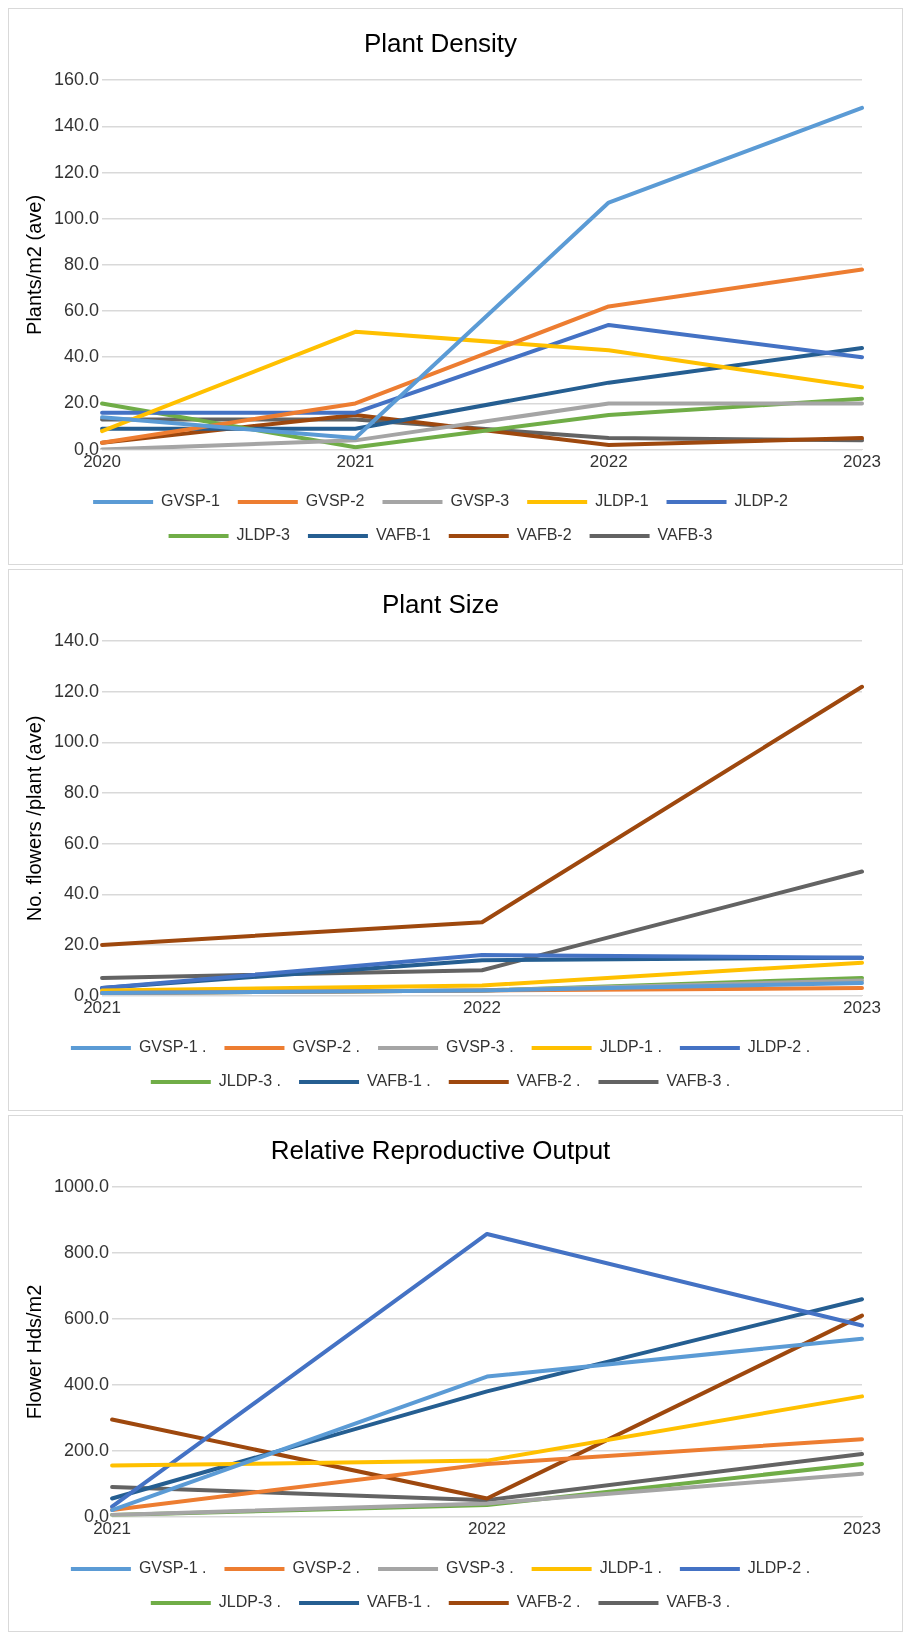 Image resolution: width=911 pixels, height=1632 pixels. Describe the element at coordinates (87, 1252) in the screenshot. I see `y-tick-label: 800.0` at that location.